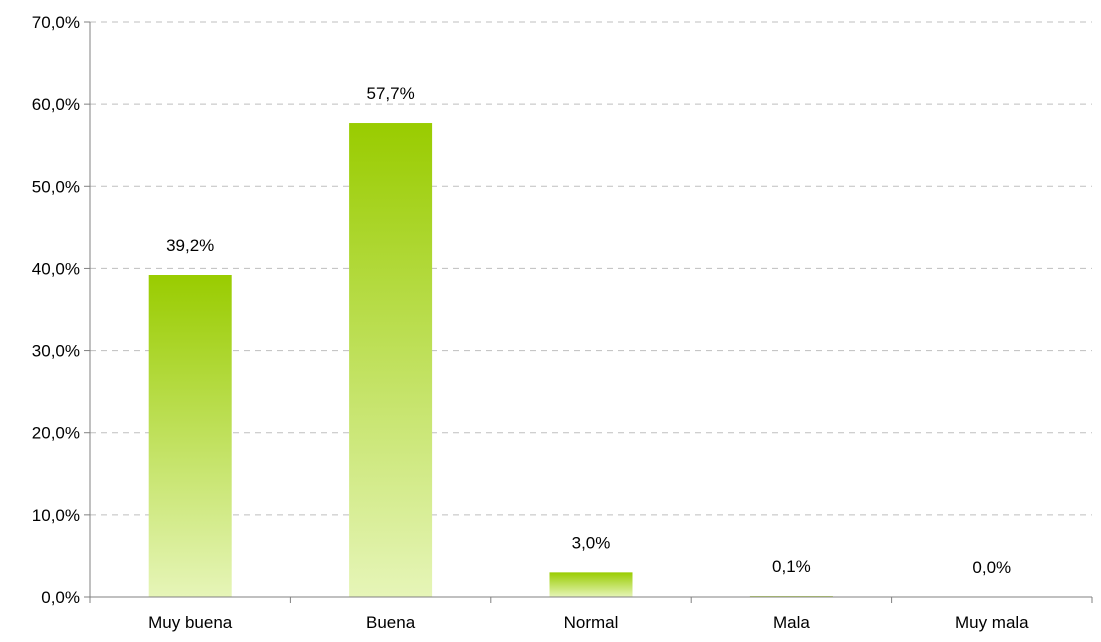  Describe the element at coordinates (991, 567) in the screenshot. I see `data-label: 0,0%` at that location.